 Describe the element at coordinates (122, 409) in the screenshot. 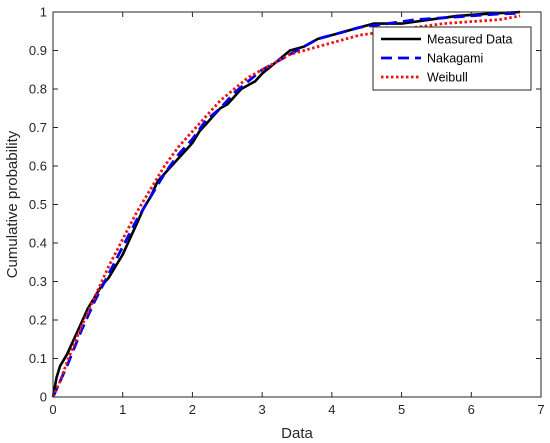

I see `x-tick-label: 1` at that location.